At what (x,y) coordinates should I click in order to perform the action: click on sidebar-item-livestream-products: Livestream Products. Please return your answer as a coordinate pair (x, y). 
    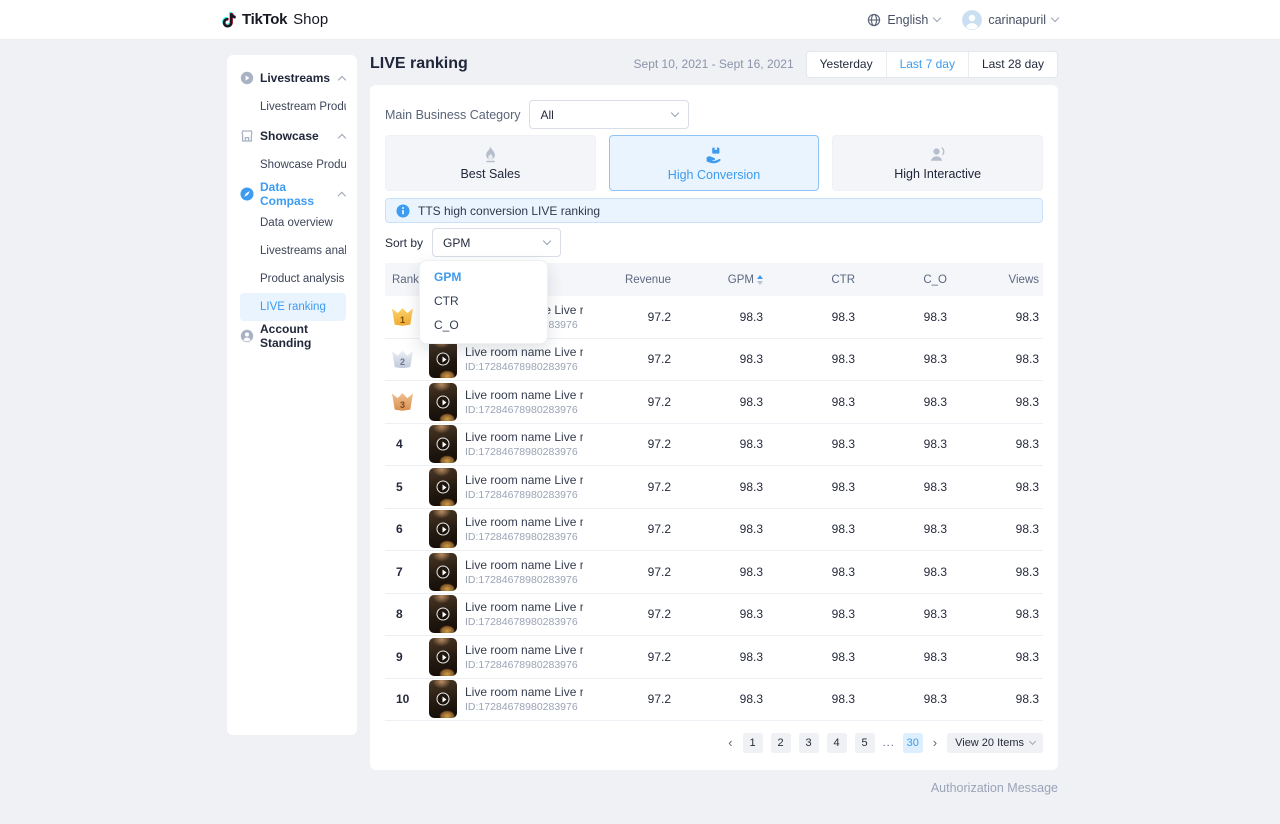
    Looking at the image, I should click on (303, 107).